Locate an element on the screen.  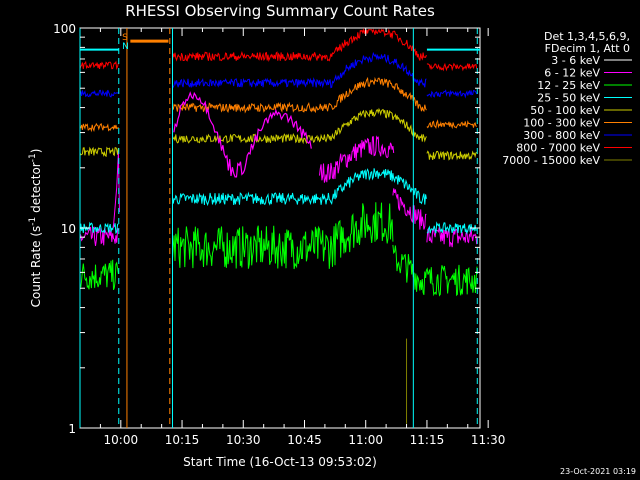
series-50_100keV is located at coordinates (278, 134).